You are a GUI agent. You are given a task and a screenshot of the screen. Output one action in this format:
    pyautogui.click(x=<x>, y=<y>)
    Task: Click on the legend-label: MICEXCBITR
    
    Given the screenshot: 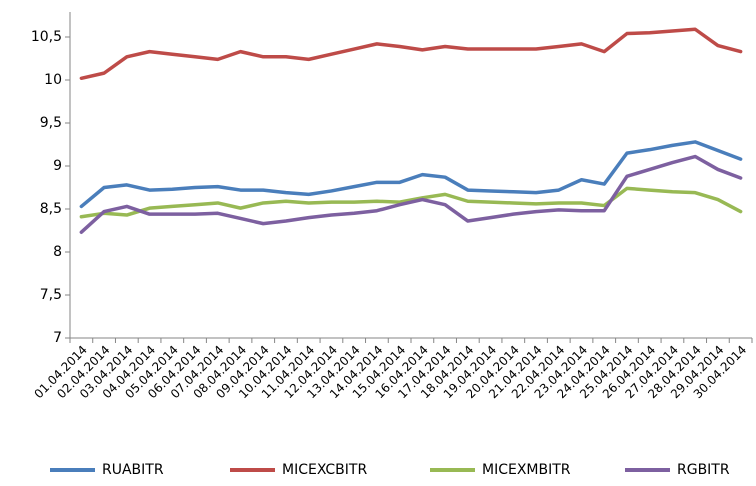 What is the action you would take?
    pyautogui.click(x=324, y=470)
    